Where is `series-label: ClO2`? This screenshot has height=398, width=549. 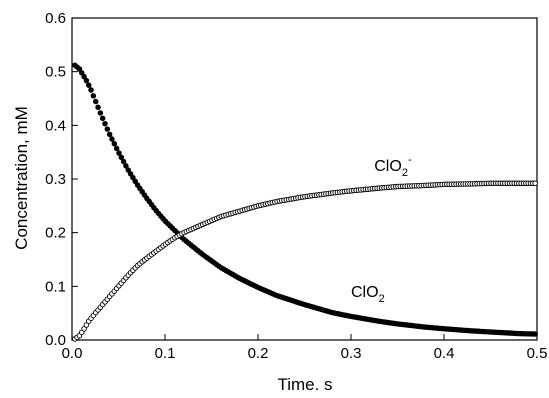
series-label: ClO2 is located at coordinates (368, 294).